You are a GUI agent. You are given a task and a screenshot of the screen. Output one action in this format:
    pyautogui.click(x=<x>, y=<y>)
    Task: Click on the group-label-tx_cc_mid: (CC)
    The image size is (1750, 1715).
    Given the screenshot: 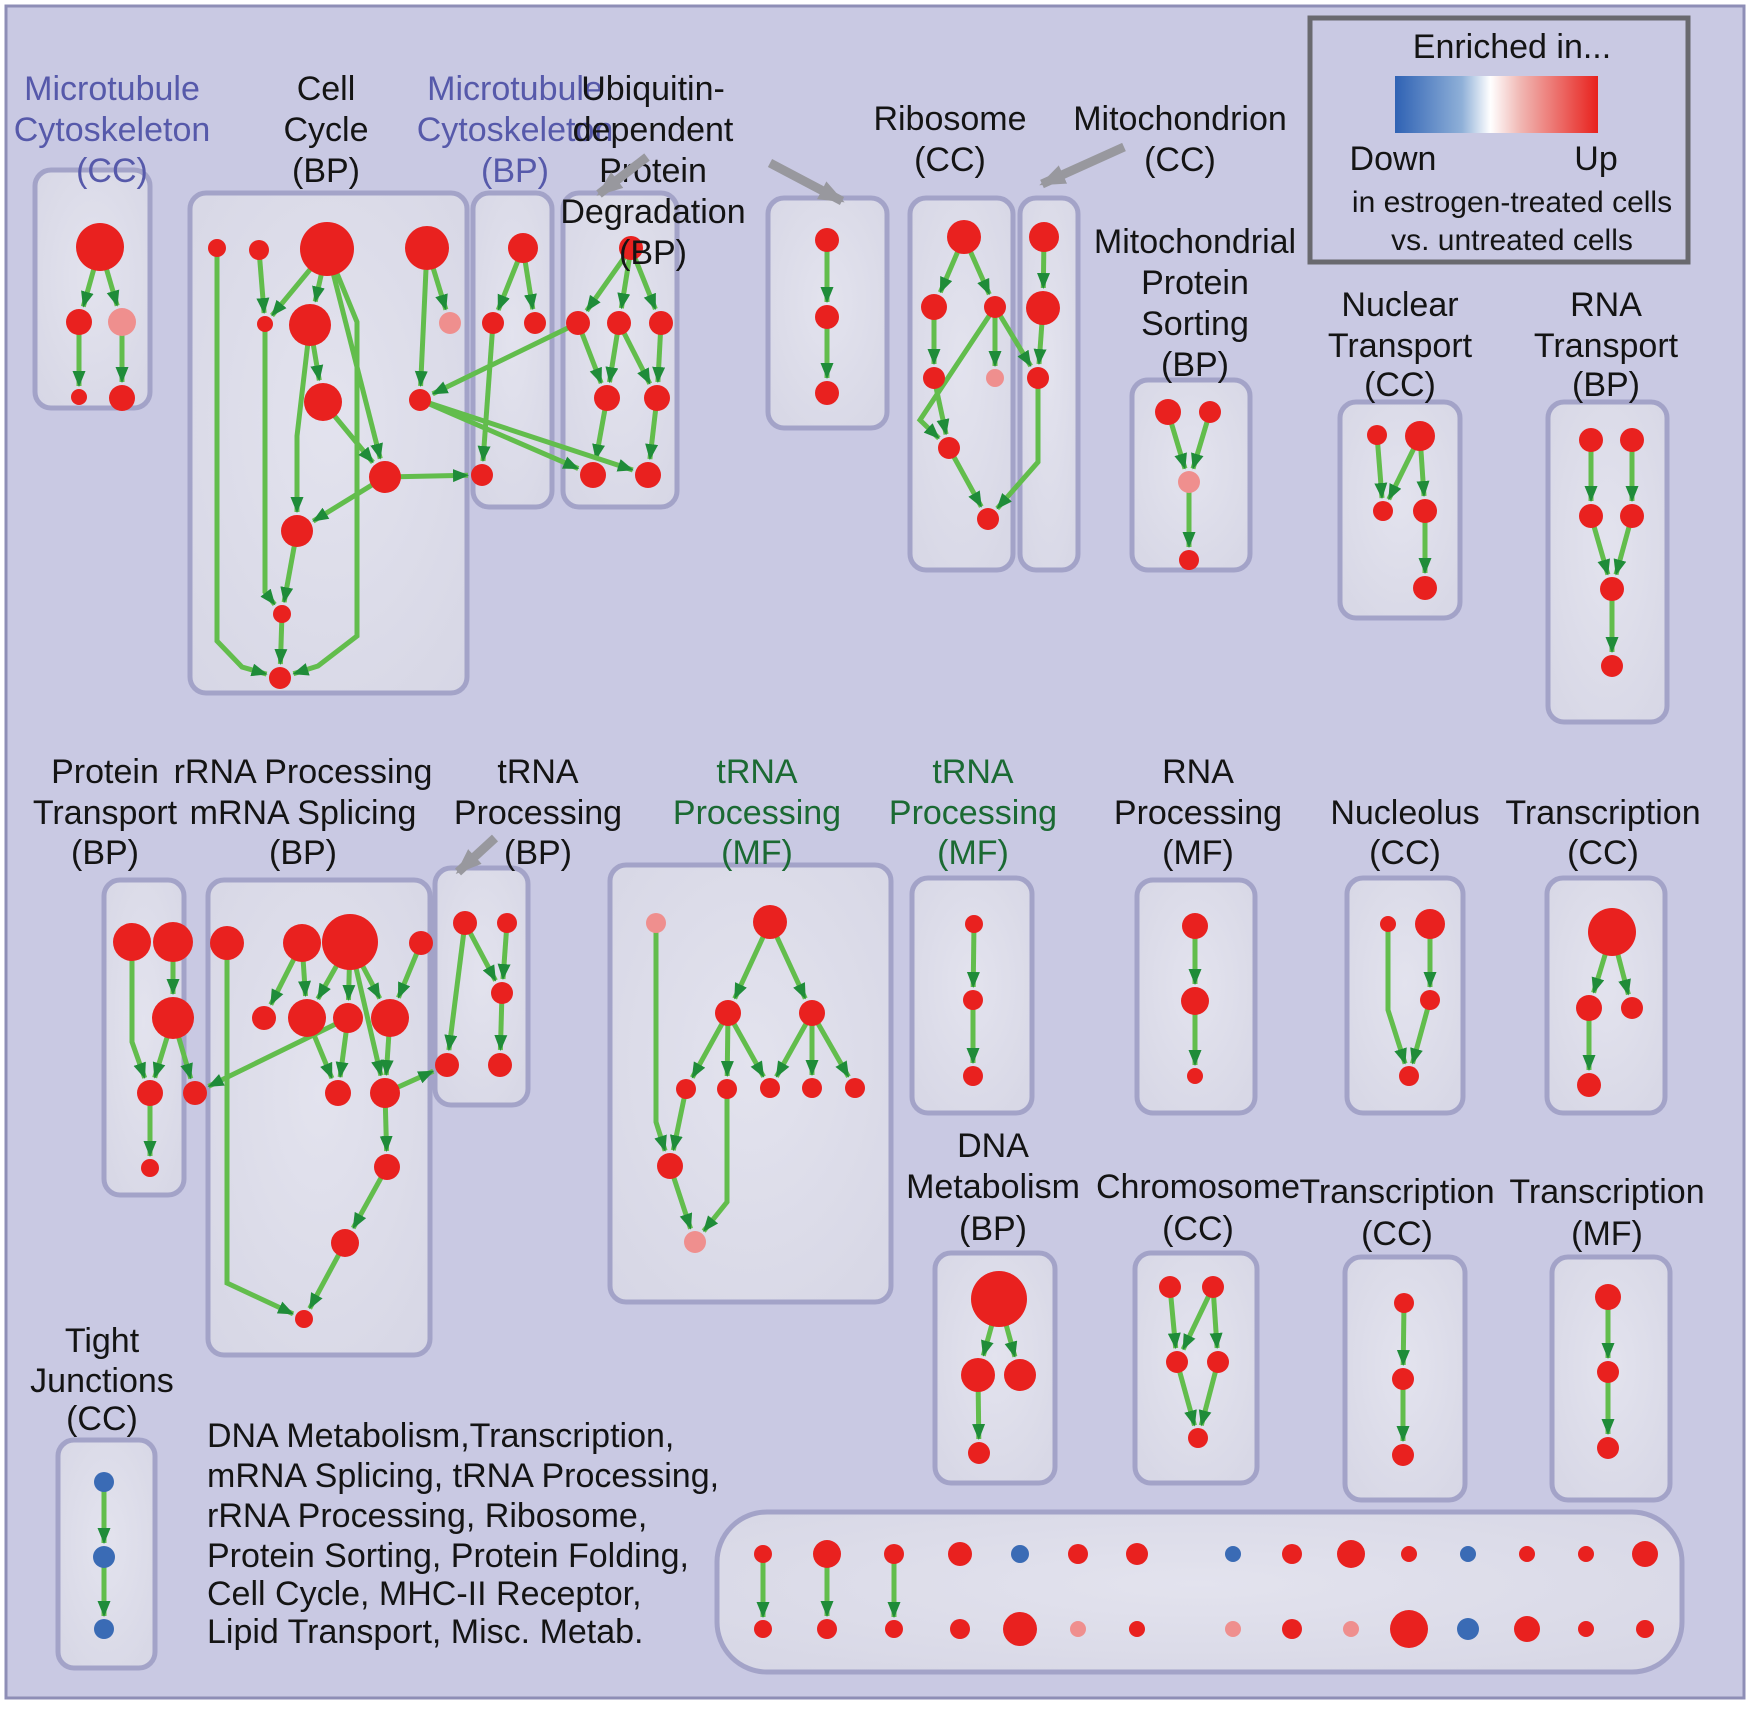 What is the action you would take?
    pyautogui.click(x=1603, y=853)
    